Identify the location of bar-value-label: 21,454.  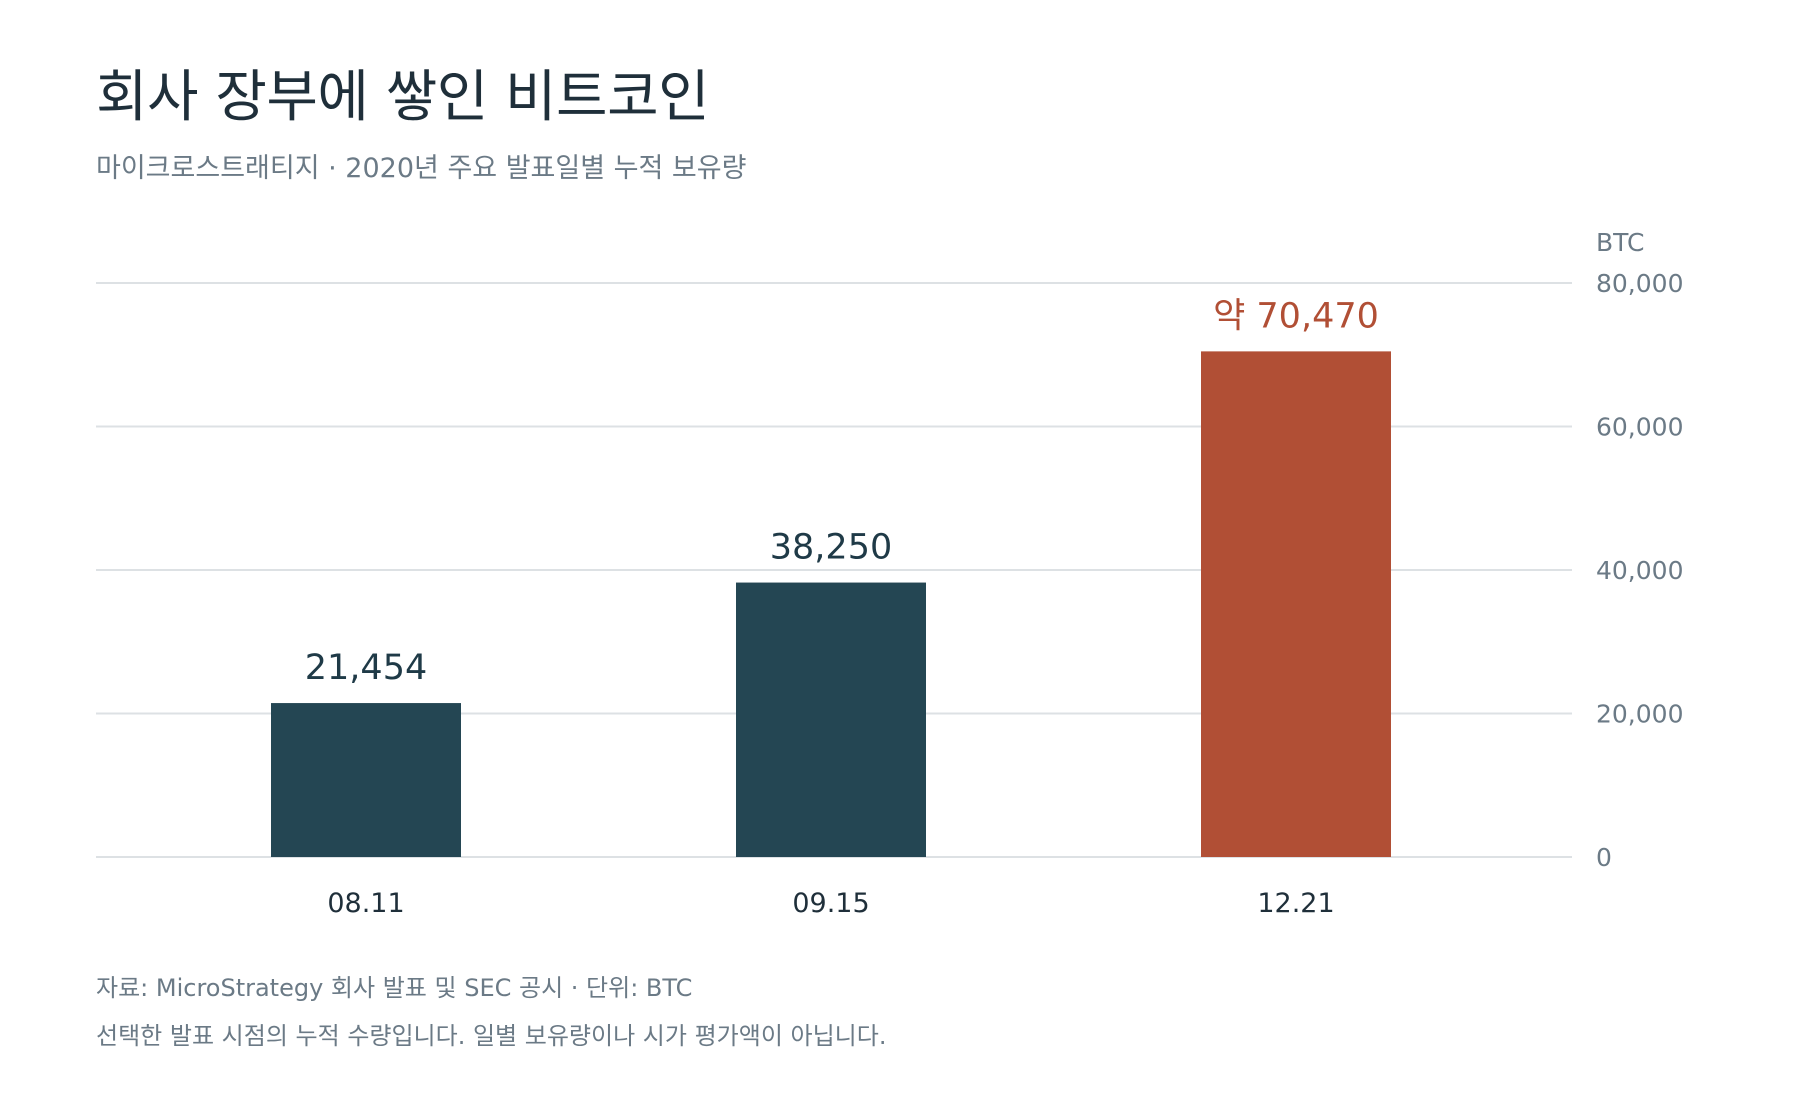
(366, 668).